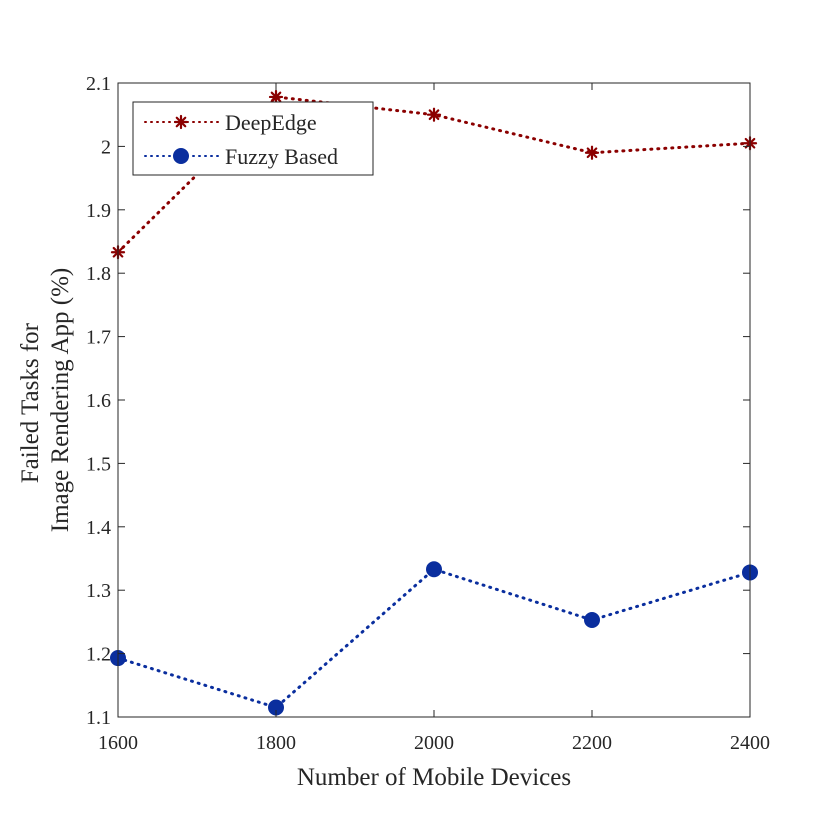 The image size is (830, 830). Describe the element at coordinates (30, 402) in the screenshot. I see `y-axis-label-line-1: Failed Tasks for` at that location.